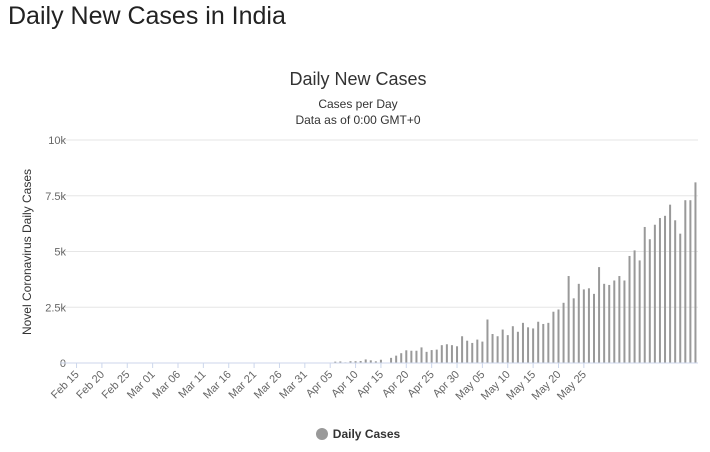  What do you see at coordinates (57, 141) in the screenshot?
I see `y-tick-label: 10k` at bounding box center [57, 141].